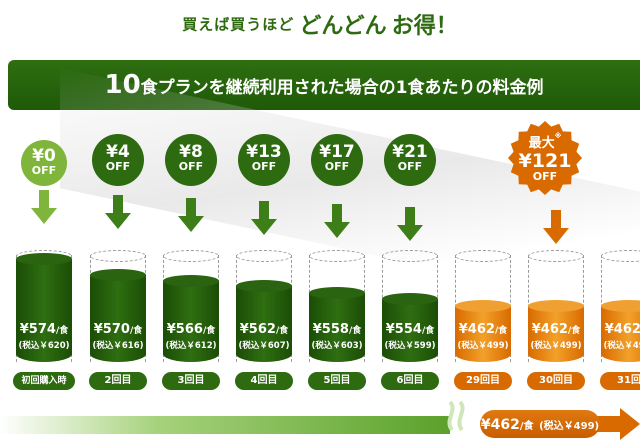 Image resolution: width=640 pixels, height=448 pixels. What do you see at coordinates (191, 346) in the screenshot?
I see `price-tax: (税込￥612)` at bounding box center [191, 346].